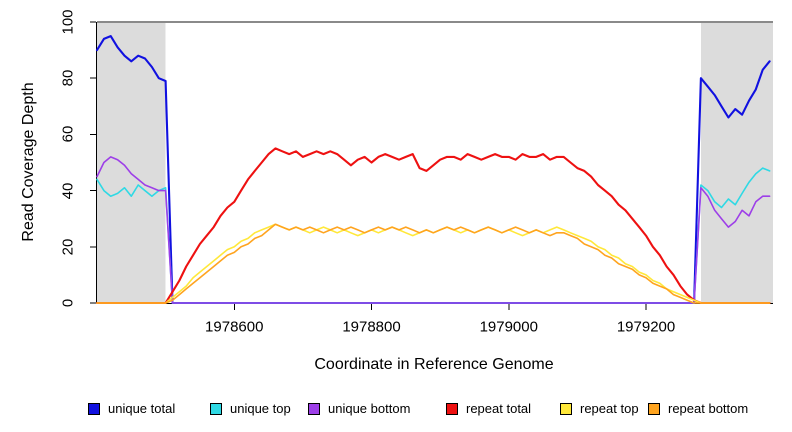  Describe the element at coordinates (68, 247) in the screenshot. I see `y-tick-label: 20` at that location.